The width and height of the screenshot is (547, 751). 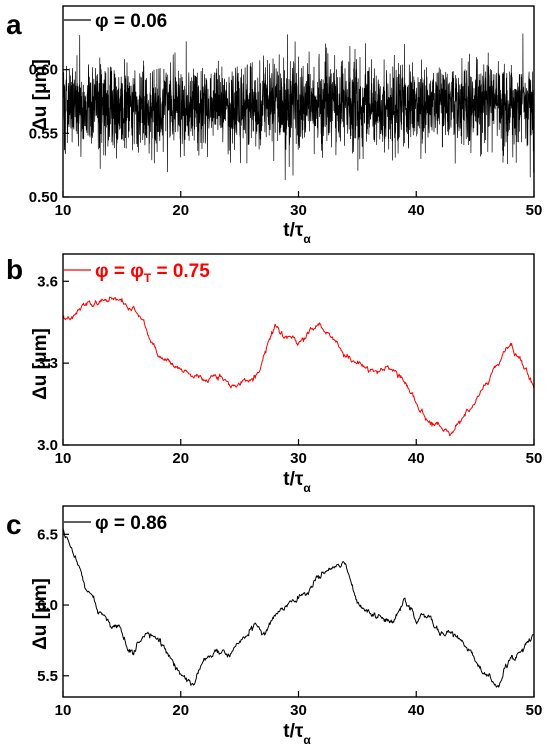 What do you see at coordinates (63, 458) in the screenshot?
I see `panel-b-x-tick-label: 10` at bounding box center [63, 458].